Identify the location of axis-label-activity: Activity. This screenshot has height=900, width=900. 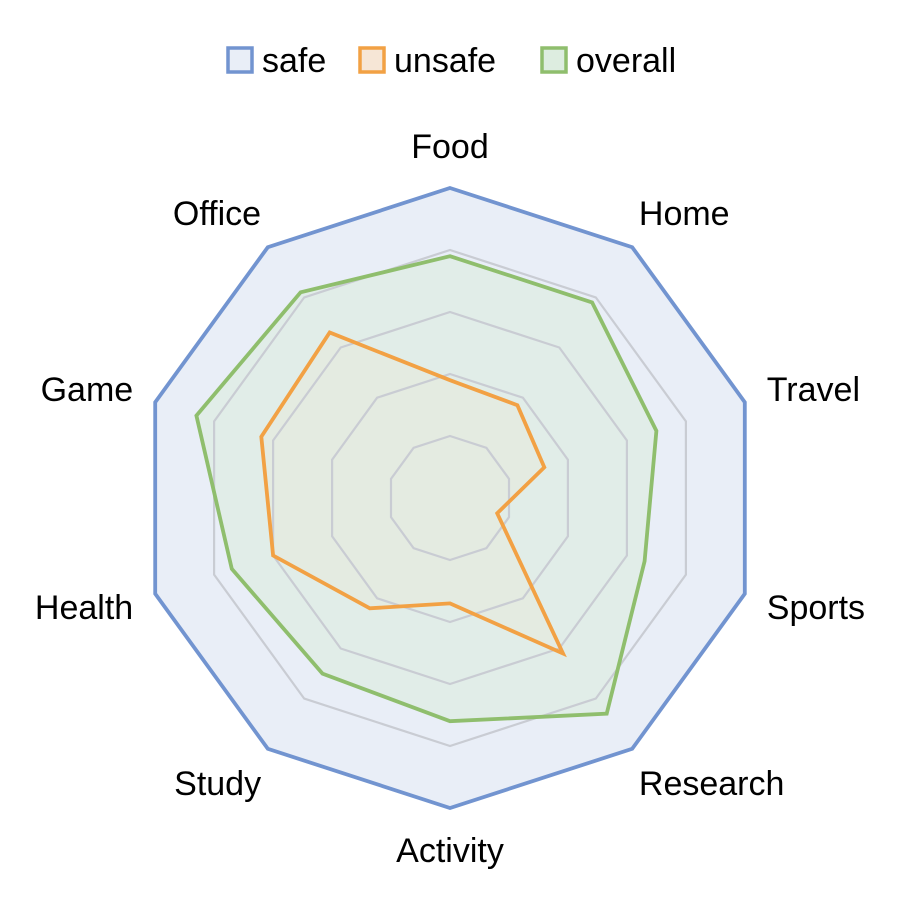
(450, 851).